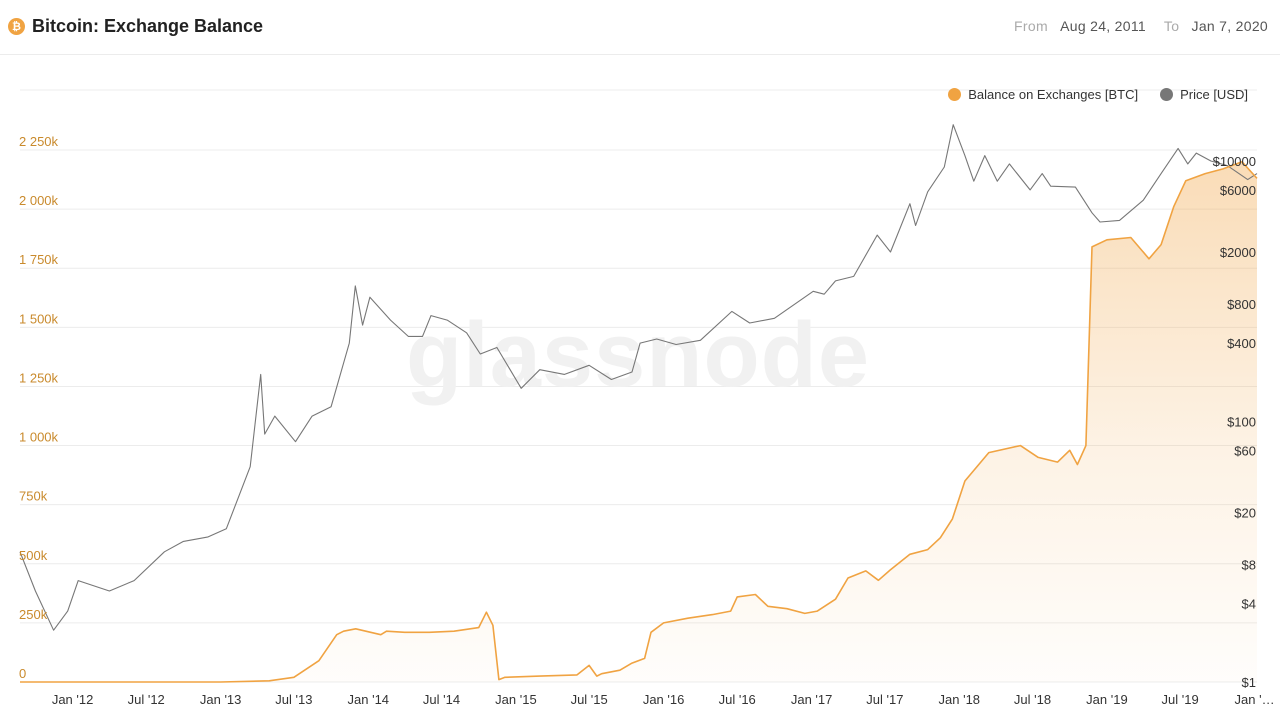  Describe the element at coordinates (1229, 26) in the screenshot. I see `to-date-picker: Jan 7, 2020` at that location.